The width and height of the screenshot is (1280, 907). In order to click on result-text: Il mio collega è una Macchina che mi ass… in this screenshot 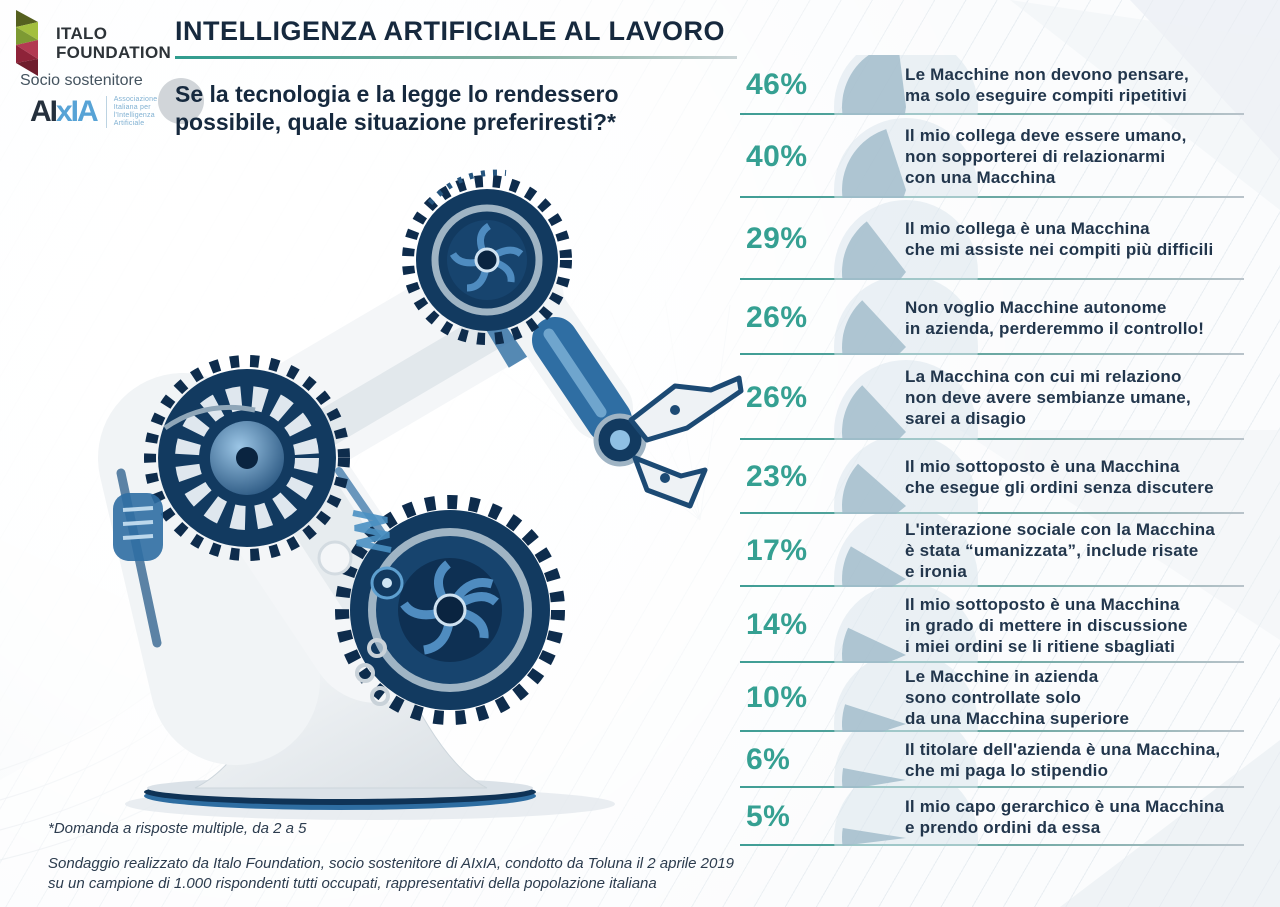, I will do `click(1059, 239)`.